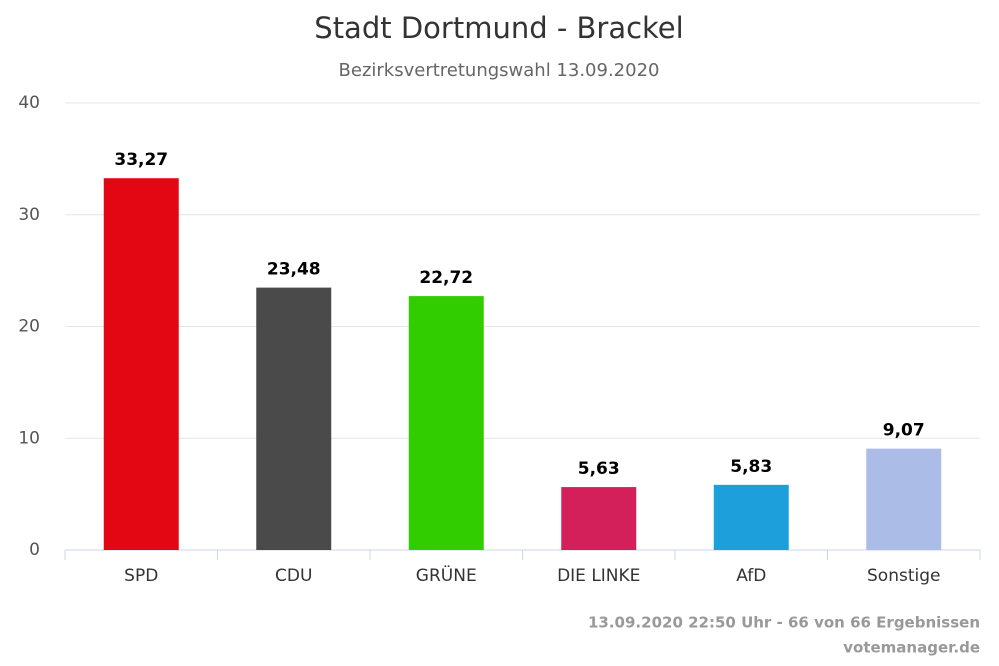  I want to click on value-label: 22,72, so click(446, 278).